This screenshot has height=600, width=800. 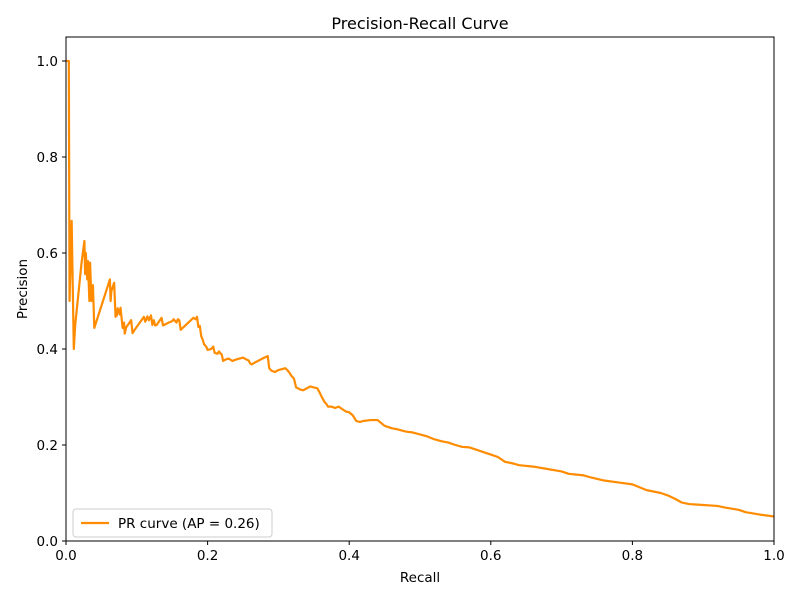 What do you see at coordinates (419, 23) in the screenshot?
I see `chart-title: Precision-Recall Curve` at bounding box center [419, 23].